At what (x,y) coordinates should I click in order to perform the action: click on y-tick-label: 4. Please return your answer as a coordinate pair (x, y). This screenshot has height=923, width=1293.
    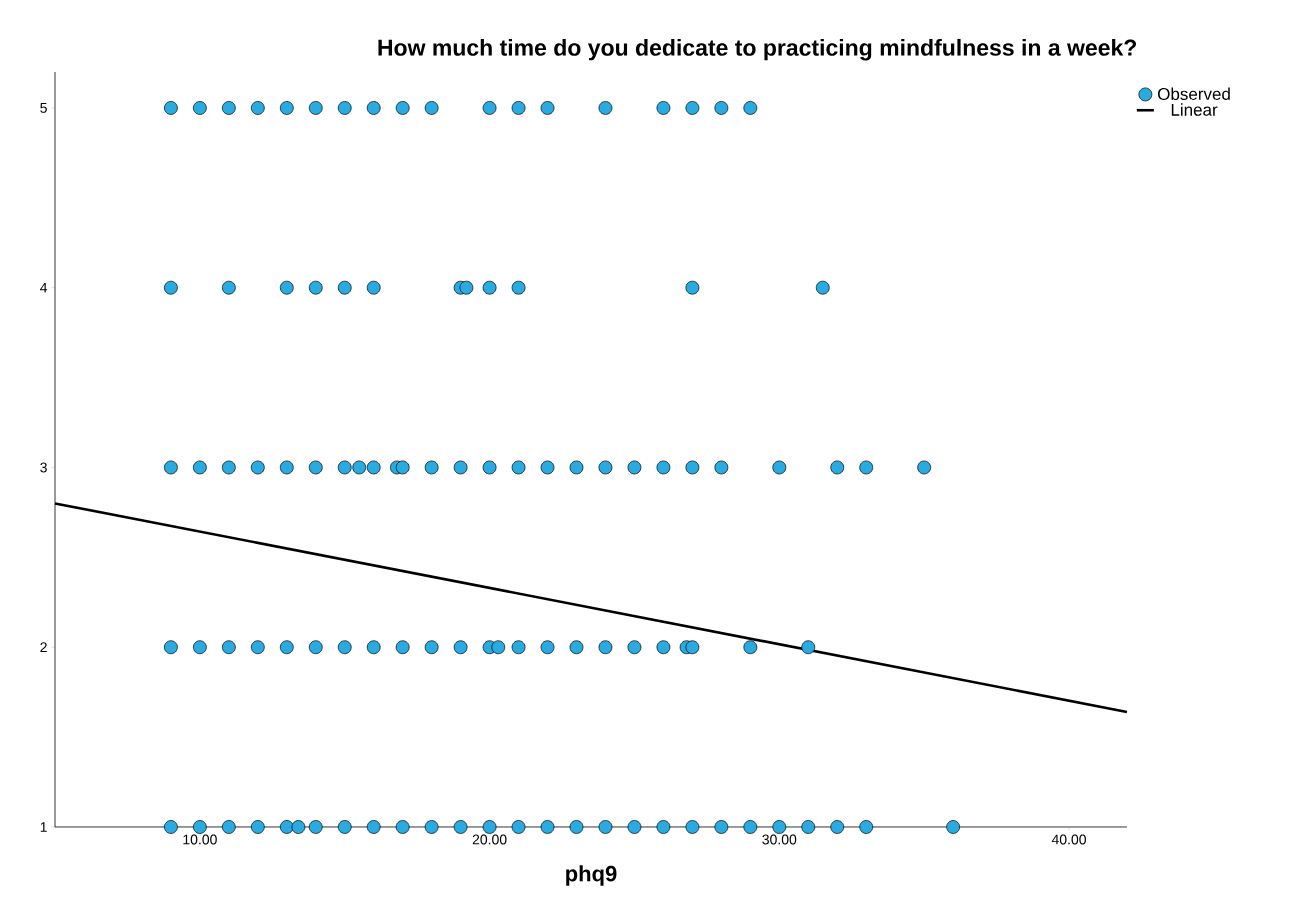
    Looking at the image, I should click on (44, 287).